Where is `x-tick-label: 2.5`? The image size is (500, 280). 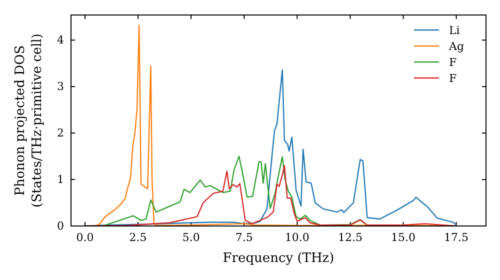 x-tick-label: 2.5 is located at coordinates (138, 237).